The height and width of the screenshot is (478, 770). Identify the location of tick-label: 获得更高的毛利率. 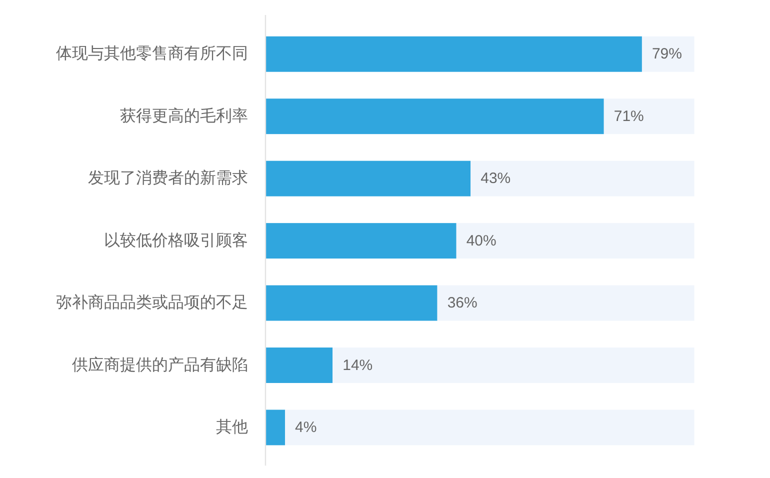
(184, 116).